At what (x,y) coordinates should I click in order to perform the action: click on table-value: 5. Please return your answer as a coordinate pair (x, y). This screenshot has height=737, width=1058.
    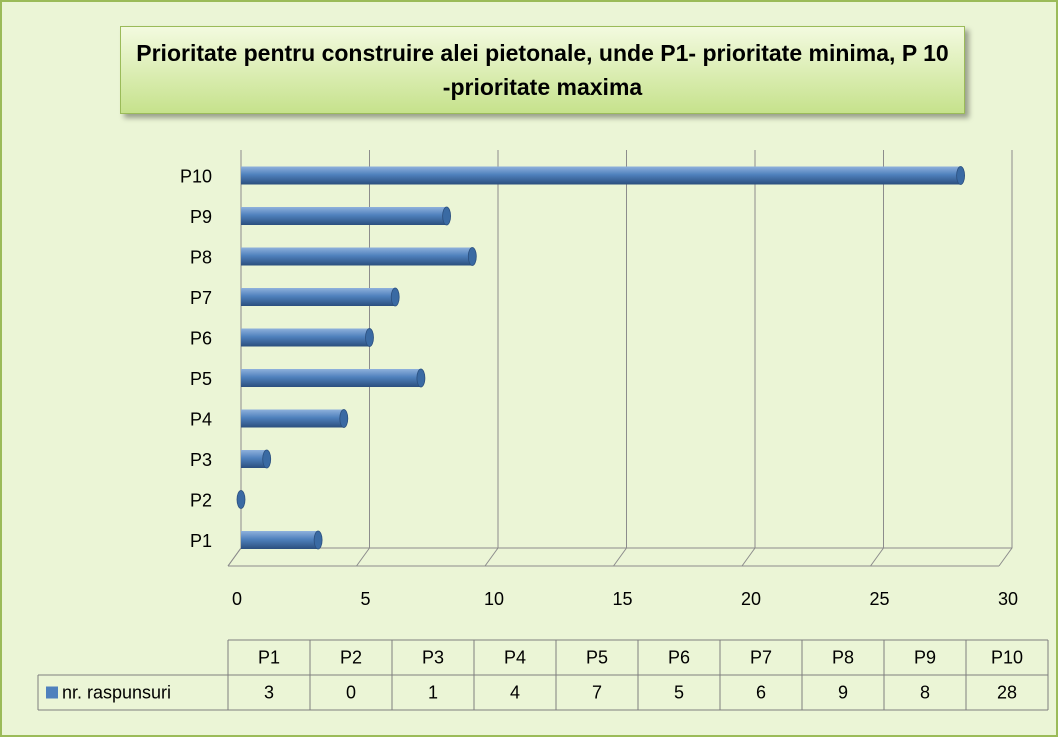
    Looking at the image, I should click on (679, 692).